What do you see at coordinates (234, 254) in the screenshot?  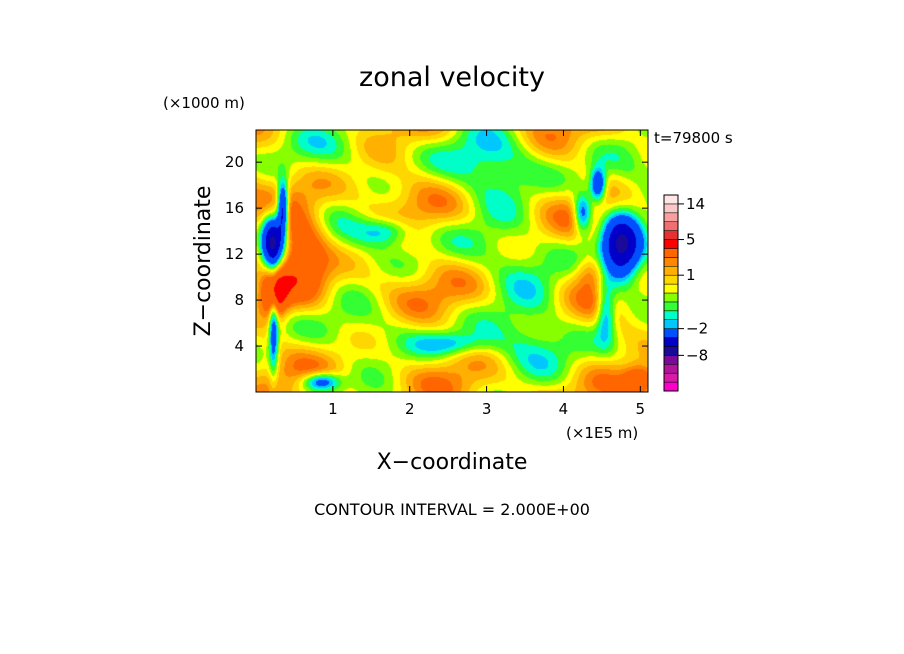 I see `y-tick-label: 12` at bounding box center [234, 254].